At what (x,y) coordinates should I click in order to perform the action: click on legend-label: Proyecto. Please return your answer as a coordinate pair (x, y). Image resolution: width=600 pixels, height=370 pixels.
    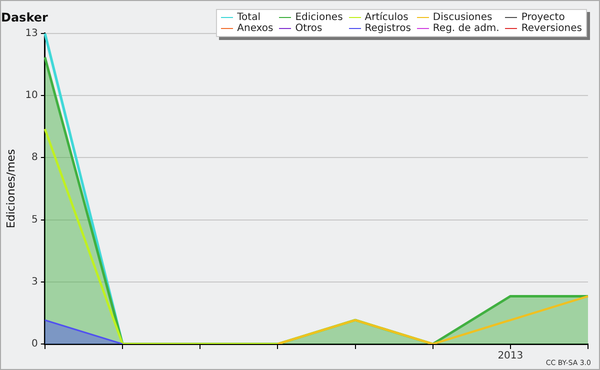
    Looking at the image, I should click on (543, 17).